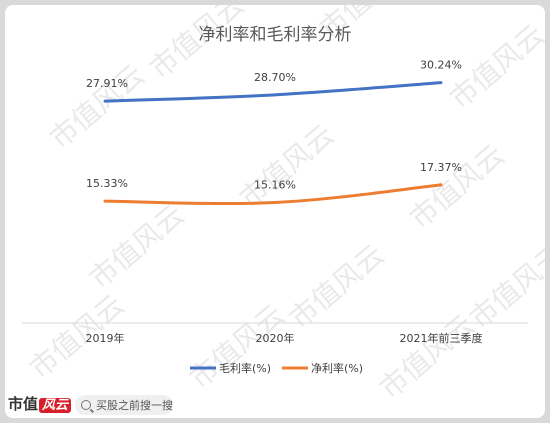  Describe the element at coordinates (134, 405) in the screenshot. I see `search-text: 买股之前搜一搜` at that location.